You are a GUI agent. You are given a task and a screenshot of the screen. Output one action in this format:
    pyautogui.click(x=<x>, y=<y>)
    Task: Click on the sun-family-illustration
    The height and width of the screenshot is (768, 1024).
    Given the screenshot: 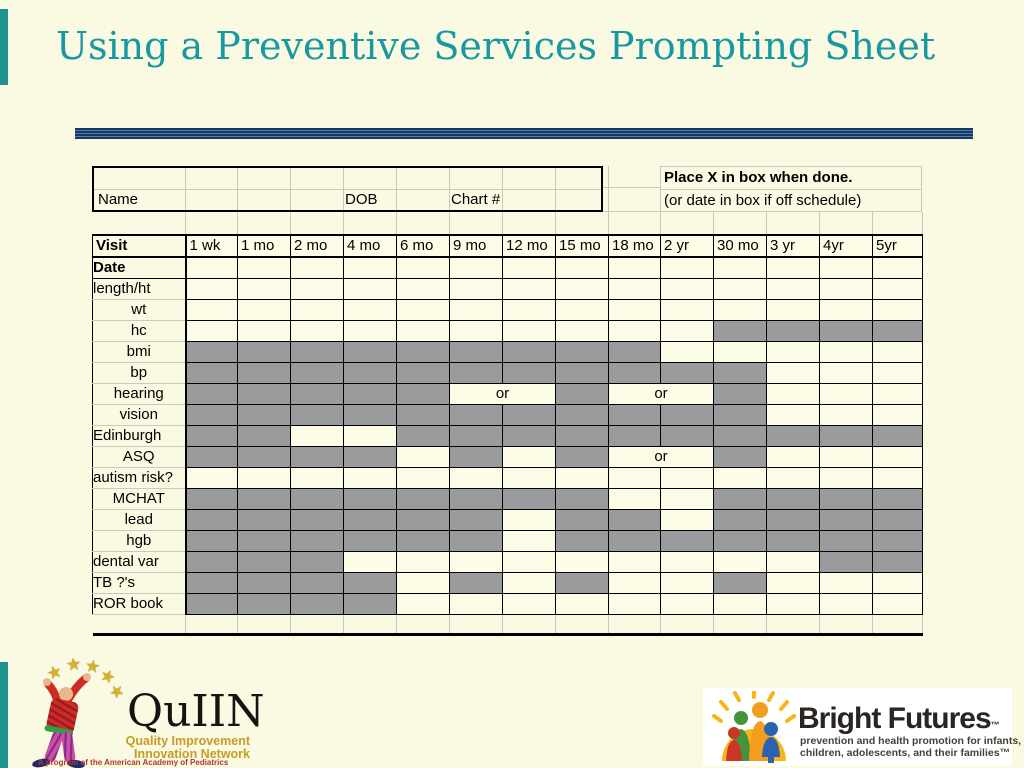 What is the action you would take?
    pyautogui.click(x=754, y=727)
    